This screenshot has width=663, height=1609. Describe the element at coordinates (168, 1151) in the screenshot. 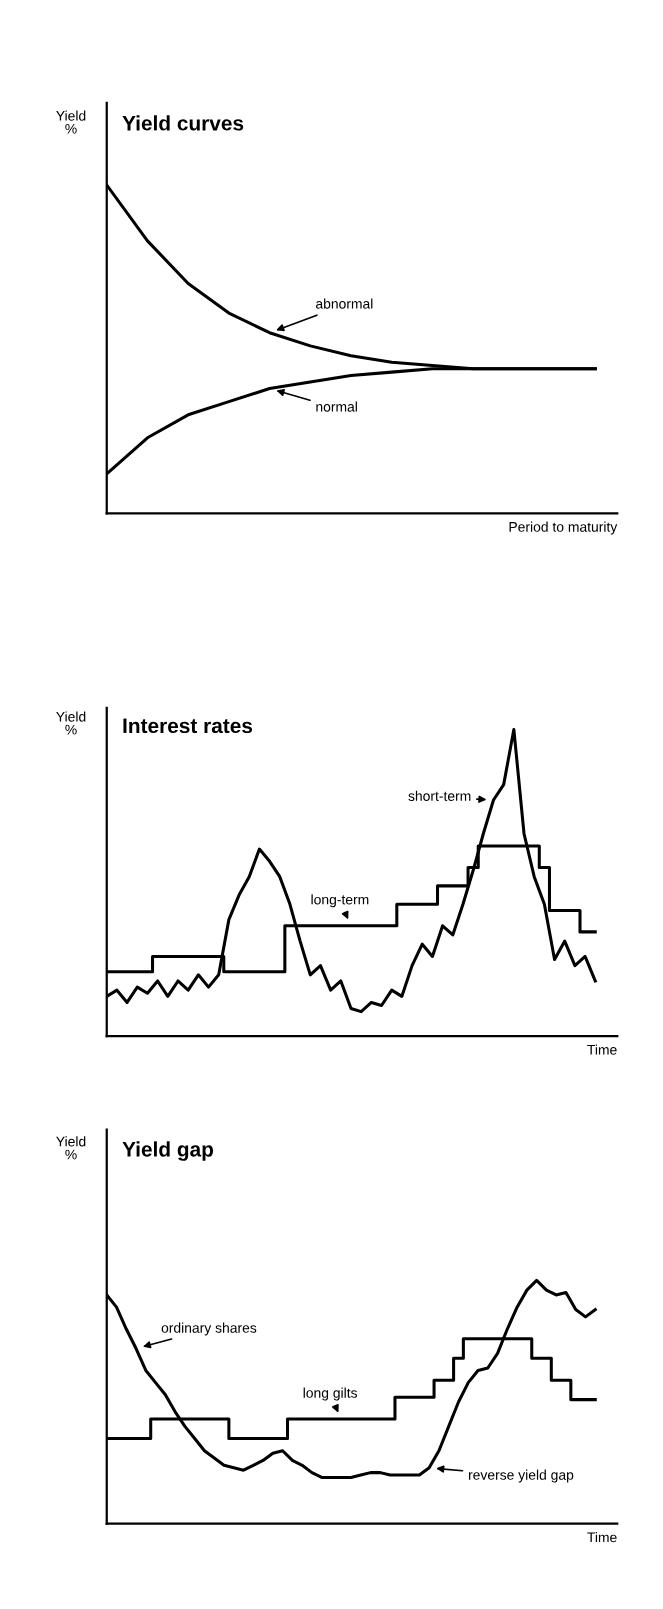

I see `chart-title: Yield gap` at that location.